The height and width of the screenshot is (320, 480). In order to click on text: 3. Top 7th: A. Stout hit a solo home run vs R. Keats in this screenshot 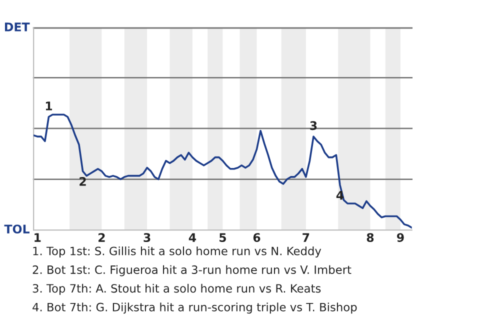, I will do `click(176, 289)`.